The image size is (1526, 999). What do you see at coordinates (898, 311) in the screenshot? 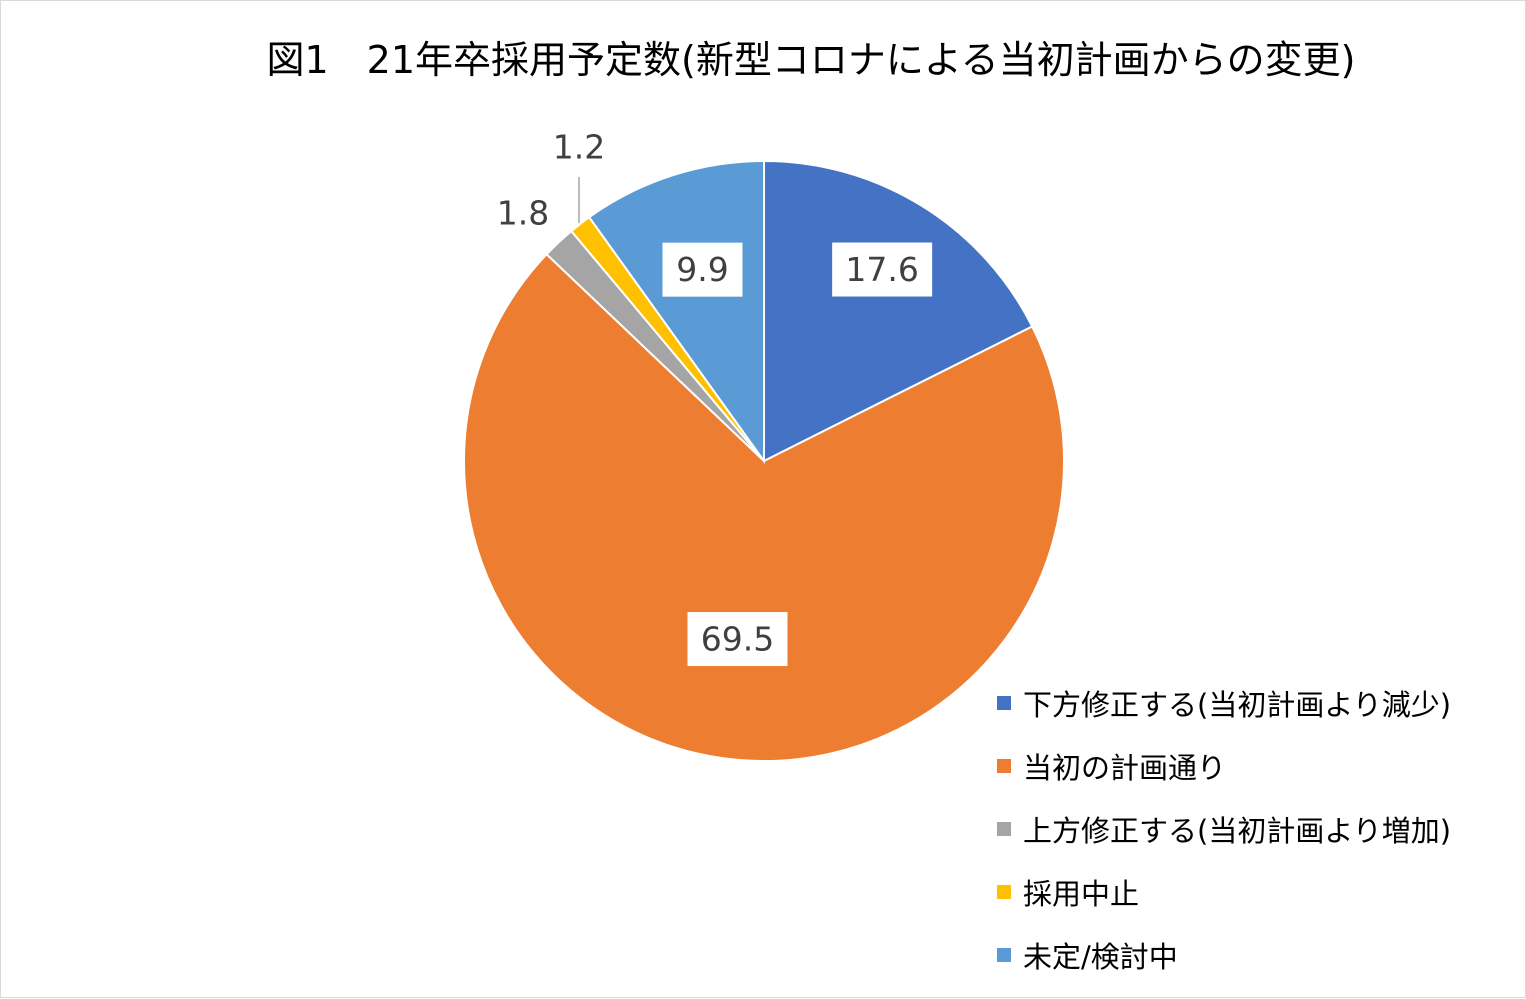
I see `slice-downward-revision` at bounding box center [898, 311].